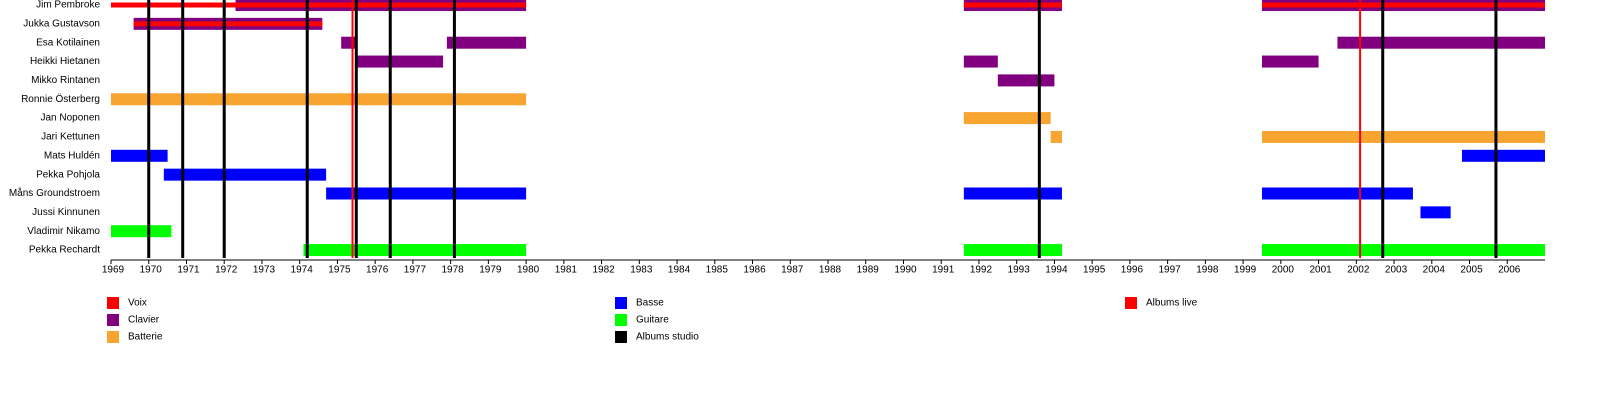  Describe the element at coordinates (226, 270) in the screenshot. I see `x-tick-label: 1972` at that location.